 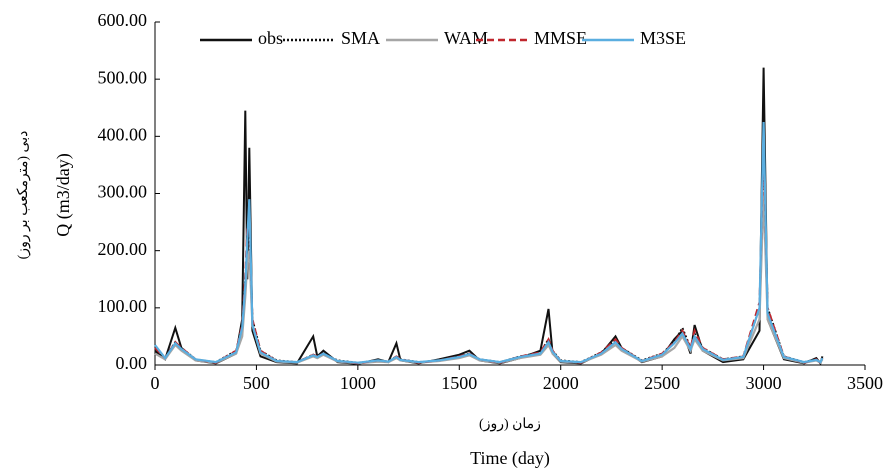 I want to click on legend-label: MMSE, so click(x=560, y=38).